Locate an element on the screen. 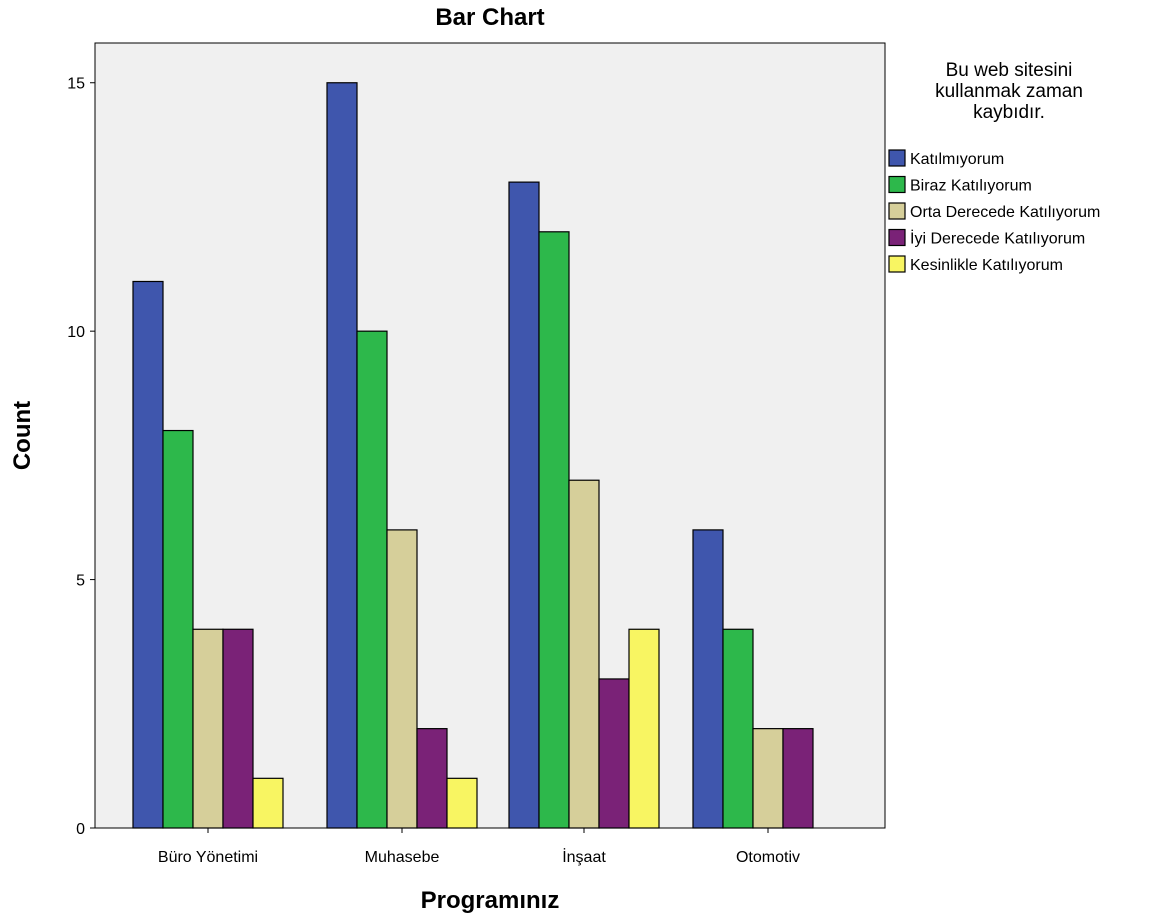 This screenshot has height=920, width=1164. y-tick-label-5: 5 is located at coordinates (80, 581).